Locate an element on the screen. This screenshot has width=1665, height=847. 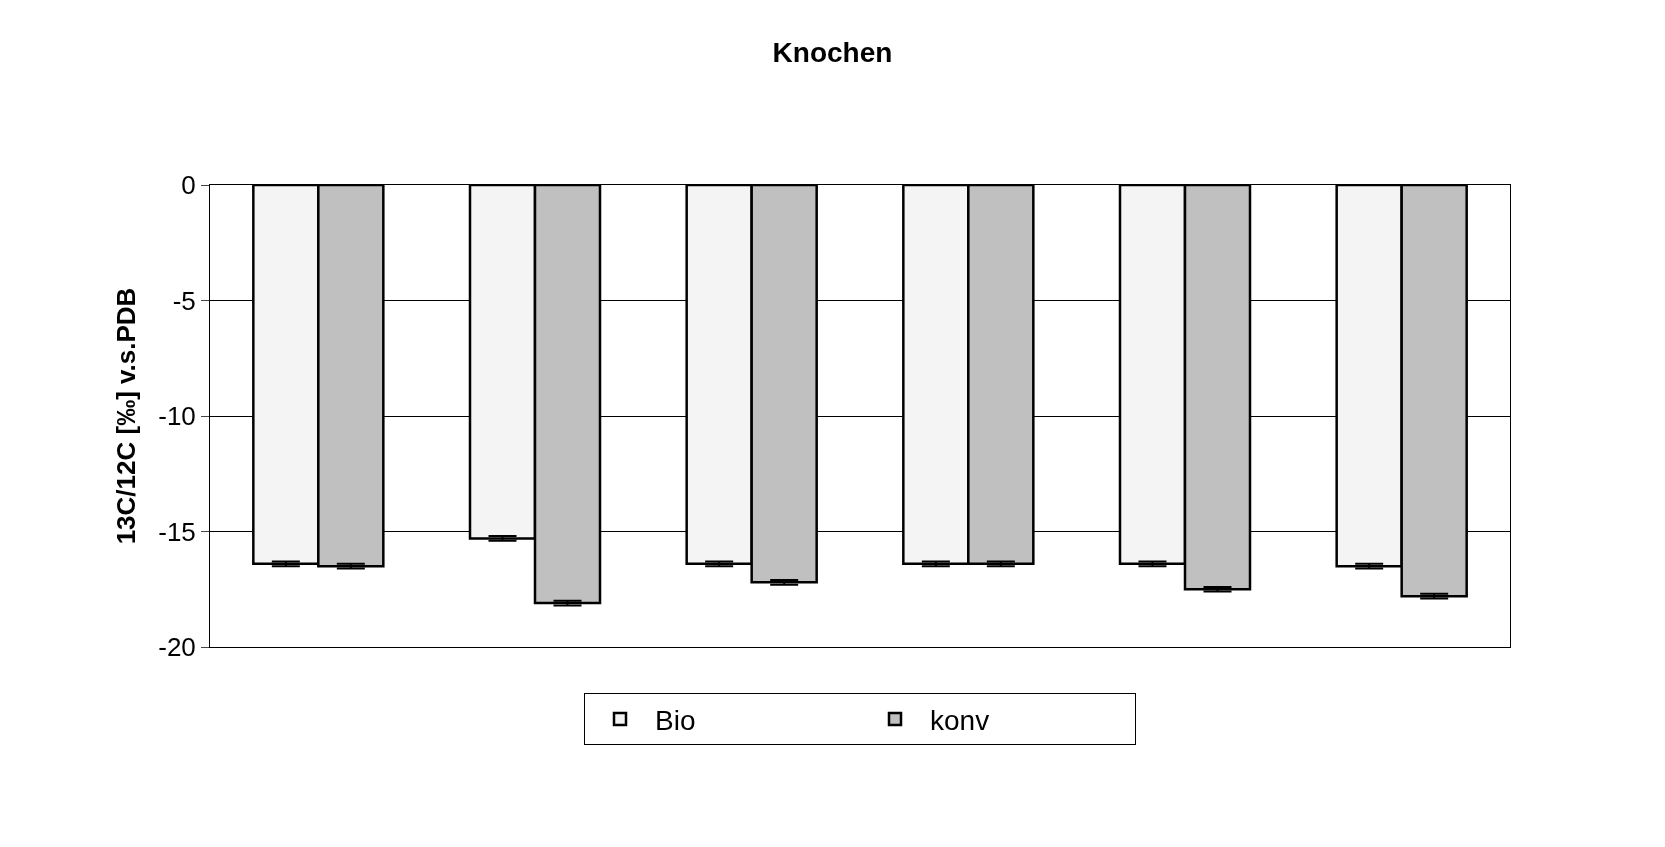
y-tick-label: 0 is located at coordinates (188, 185).